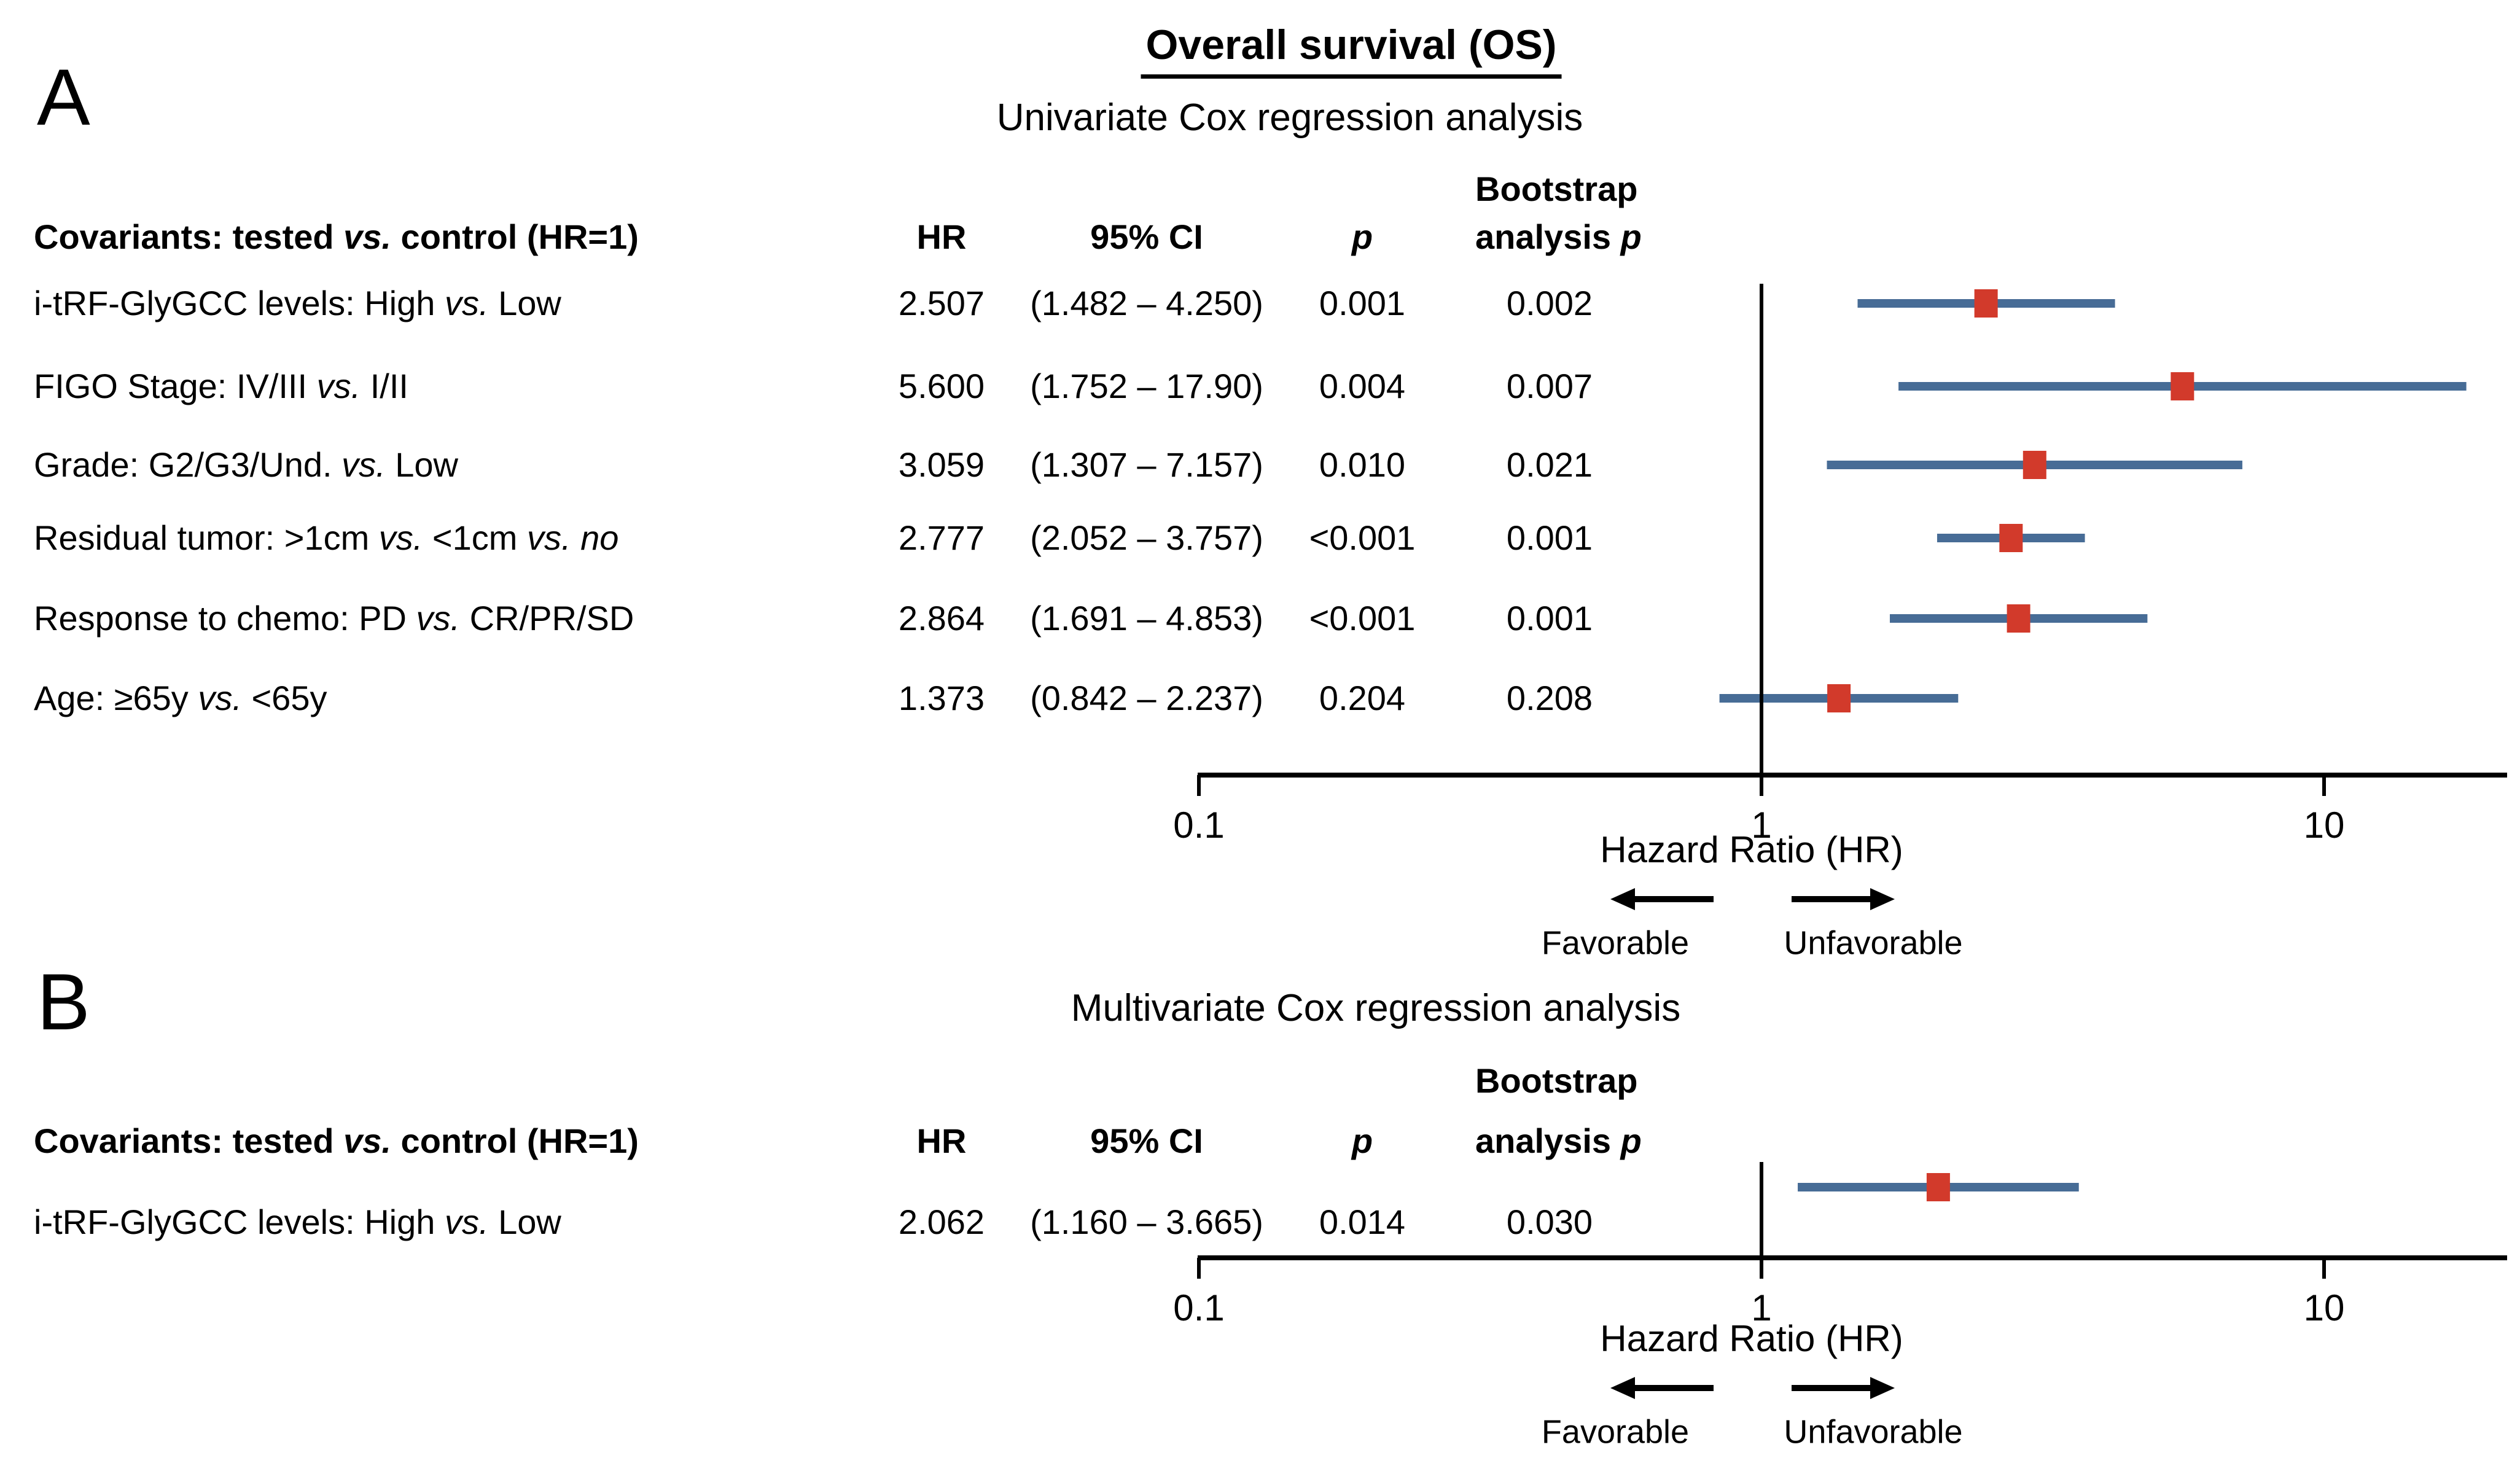 Image resolution: width=2520 pixels, height=1474 pixels. What do you see at coordinates (1376, 1007) in the screenshot?
I see `panel-b-subtitle: Multivariate Cox regression analysis` at bounding box center [1376, 1007].